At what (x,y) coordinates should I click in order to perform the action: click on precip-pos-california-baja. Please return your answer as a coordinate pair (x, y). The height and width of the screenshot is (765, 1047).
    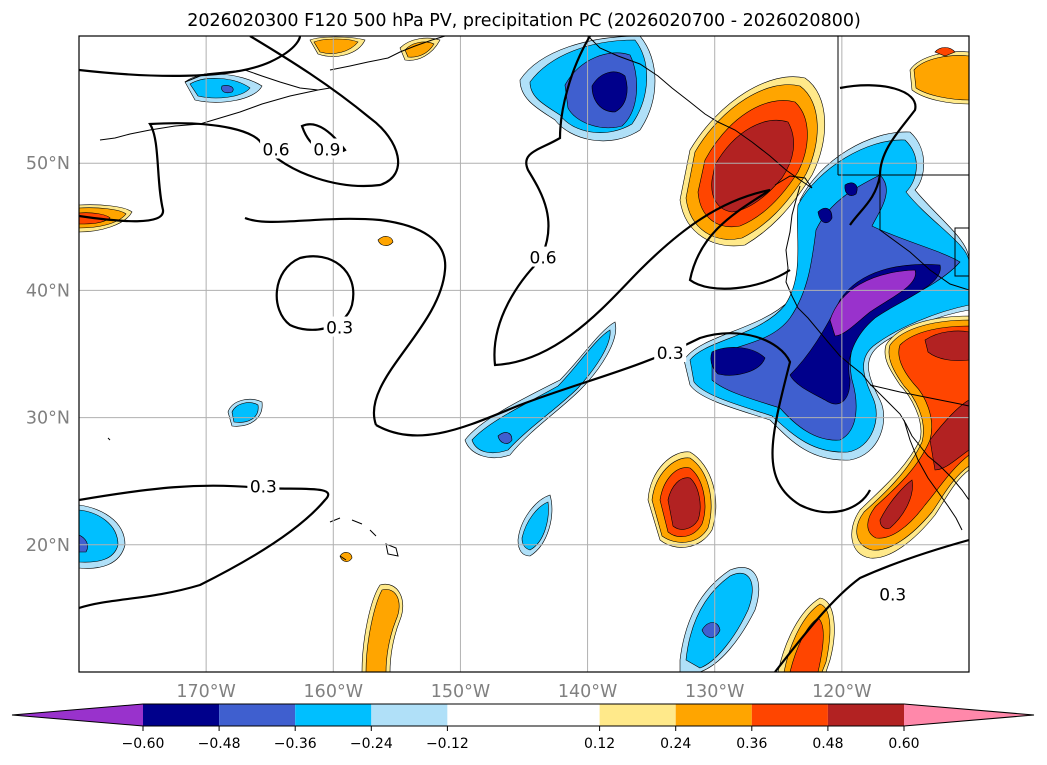
    Looking at the image, I should click on (924, 429).